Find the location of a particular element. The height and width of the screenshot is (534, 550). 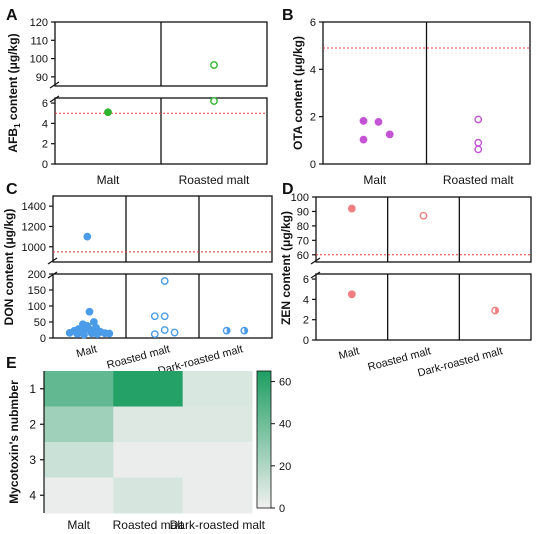

colorbar-tick-label: 20 is located at coordinates (285, 467).